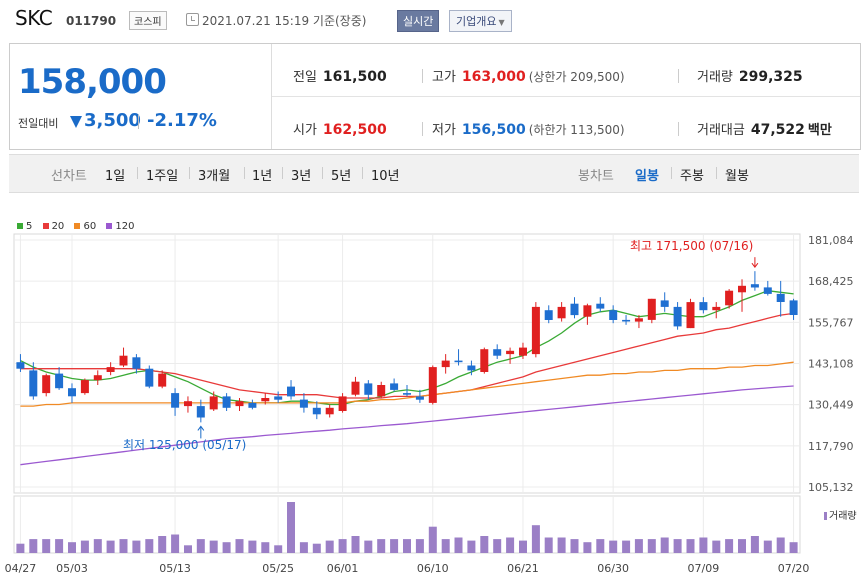 This screenshot has height=587, width=867. Describe the element at coordinates (162, 176) in the screenshot. I see `tab-1week: 1주일` at that location.